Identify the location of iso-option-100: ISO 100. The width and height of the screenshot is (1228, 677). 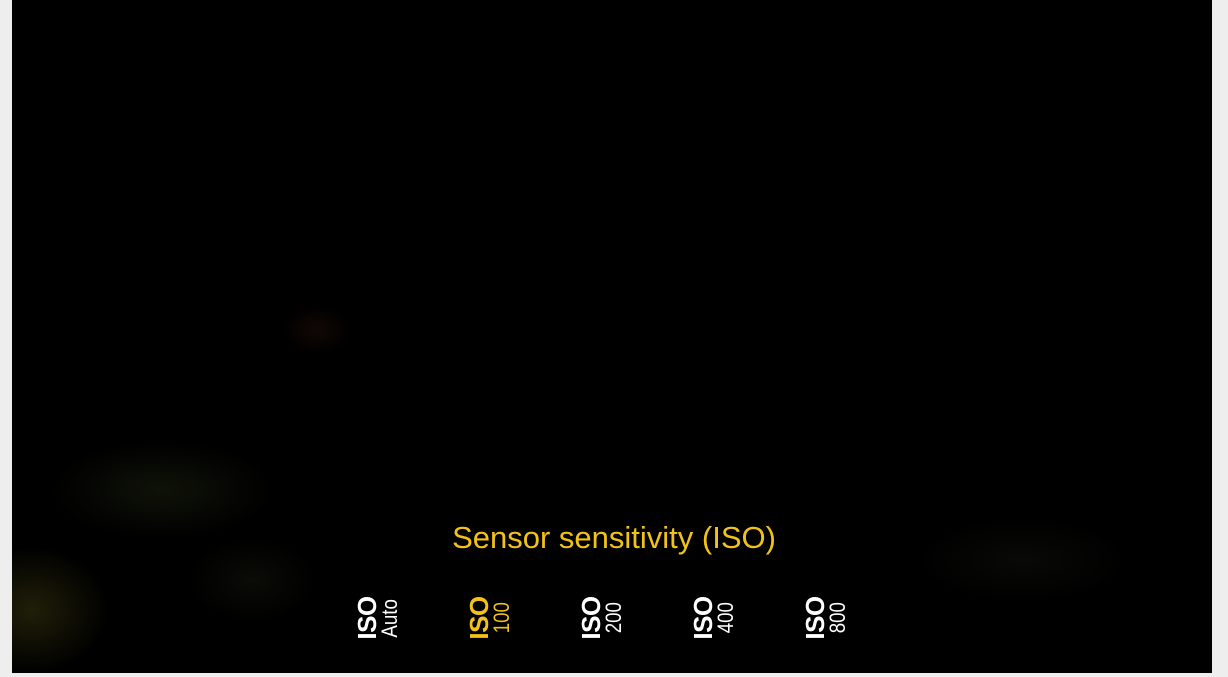
(490, 618).